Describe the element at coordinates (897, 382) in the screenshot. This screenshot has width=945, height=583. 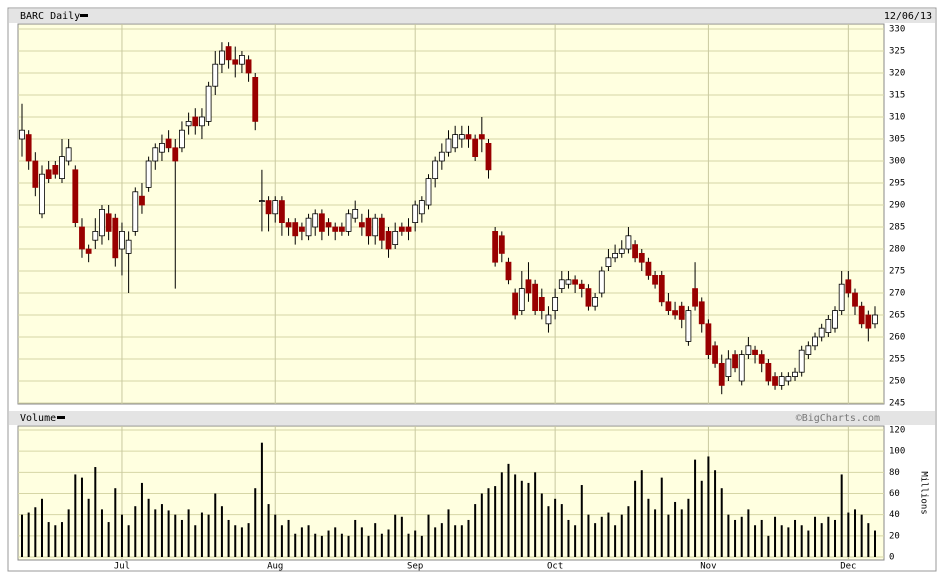
I see `y-tick-label: 250` at that location.